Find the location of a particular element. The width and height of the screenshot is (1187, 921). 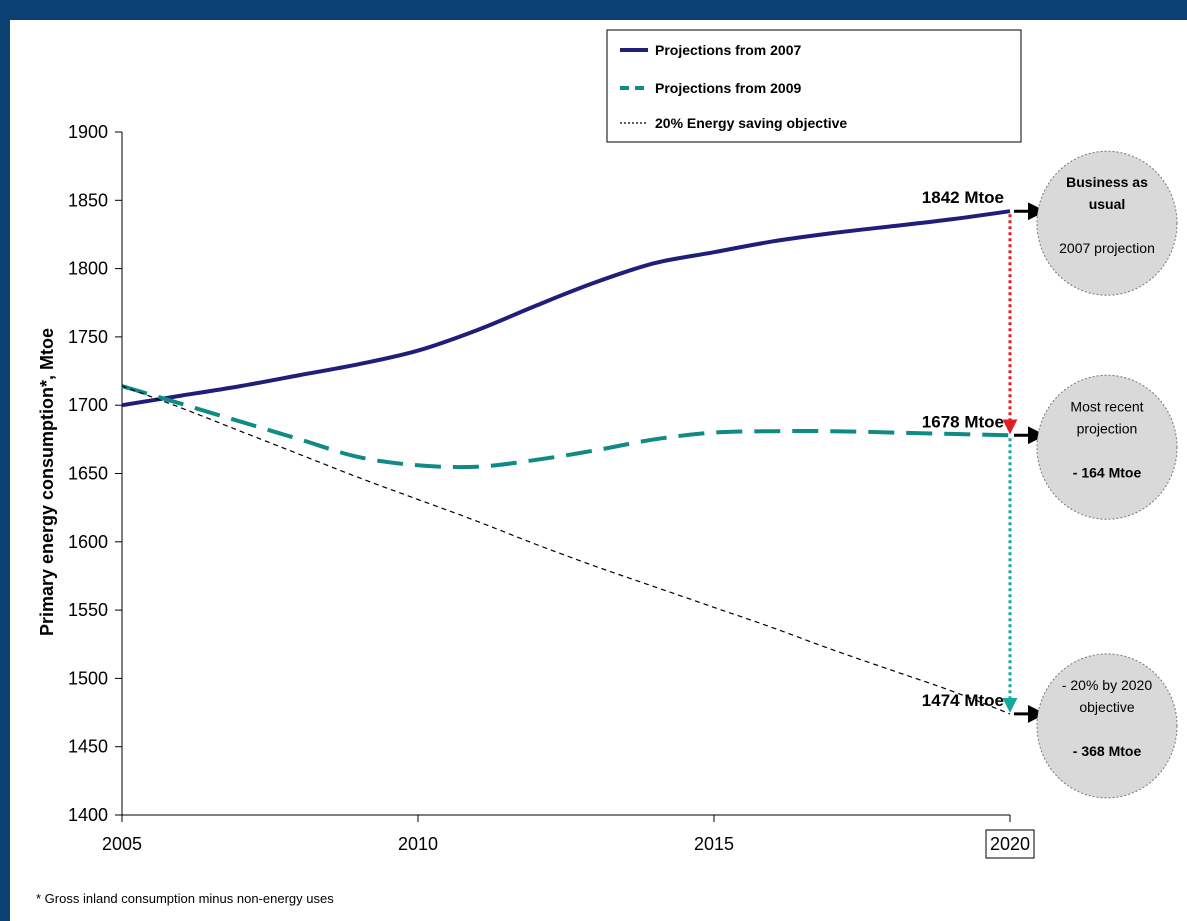

value-annotation: 1842 Mtoe is located at coordinates (963, 197).